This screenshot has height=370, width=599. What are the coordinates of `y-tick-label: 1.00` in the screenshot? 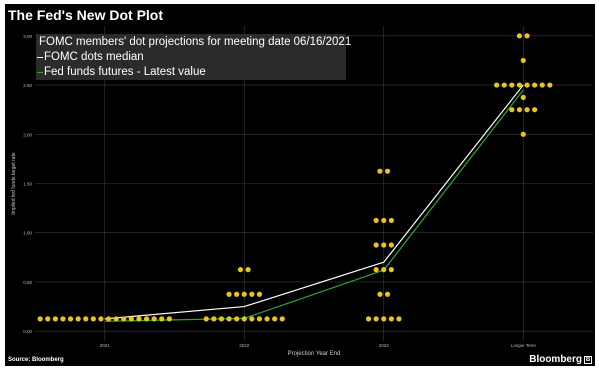 It's located at (27, 233).